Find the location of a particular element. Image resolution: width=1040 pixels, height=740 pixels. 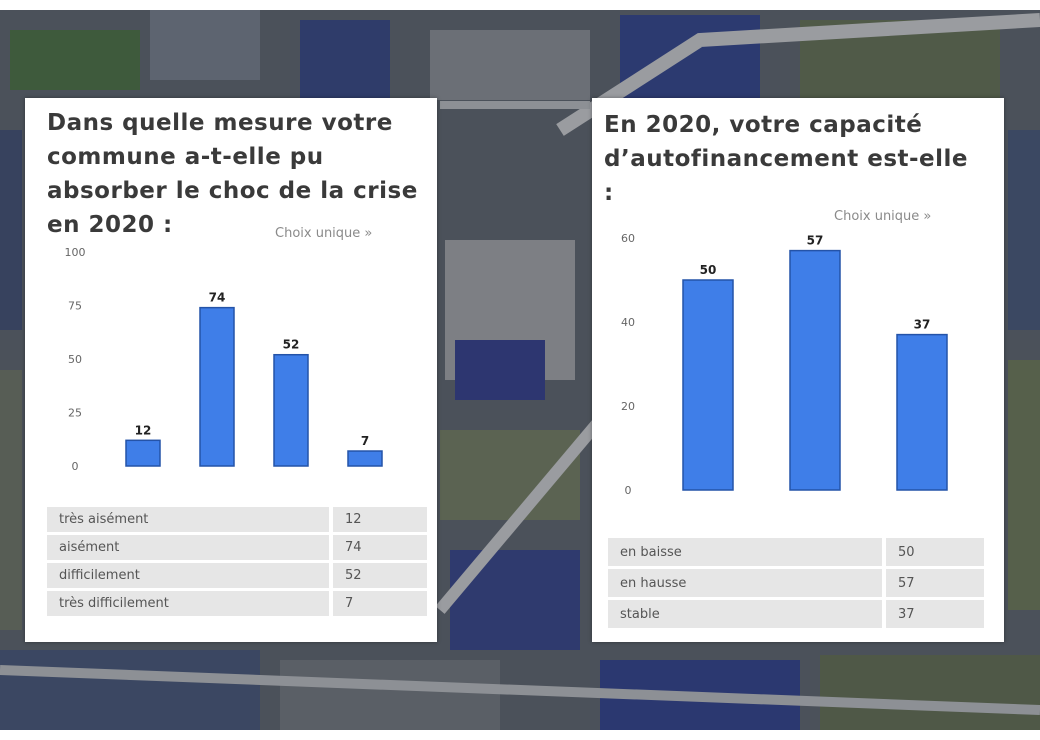

table-row: stable 37 is located at coordinates (796, 614).